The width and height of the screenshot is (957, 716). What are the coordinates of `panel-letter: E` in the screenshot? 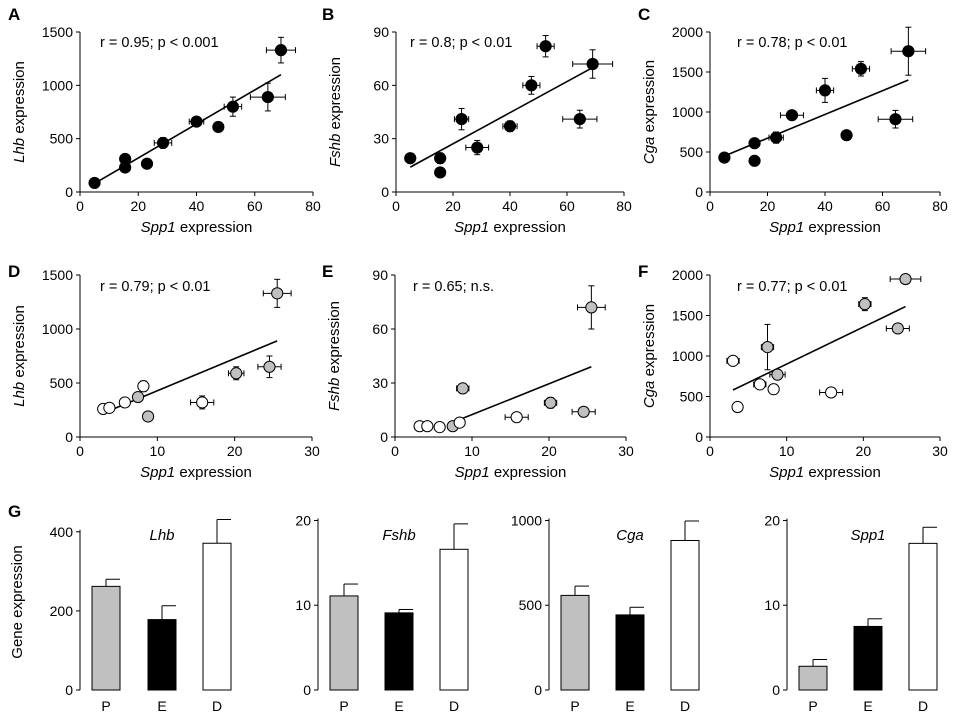 It's located at (327, 271).